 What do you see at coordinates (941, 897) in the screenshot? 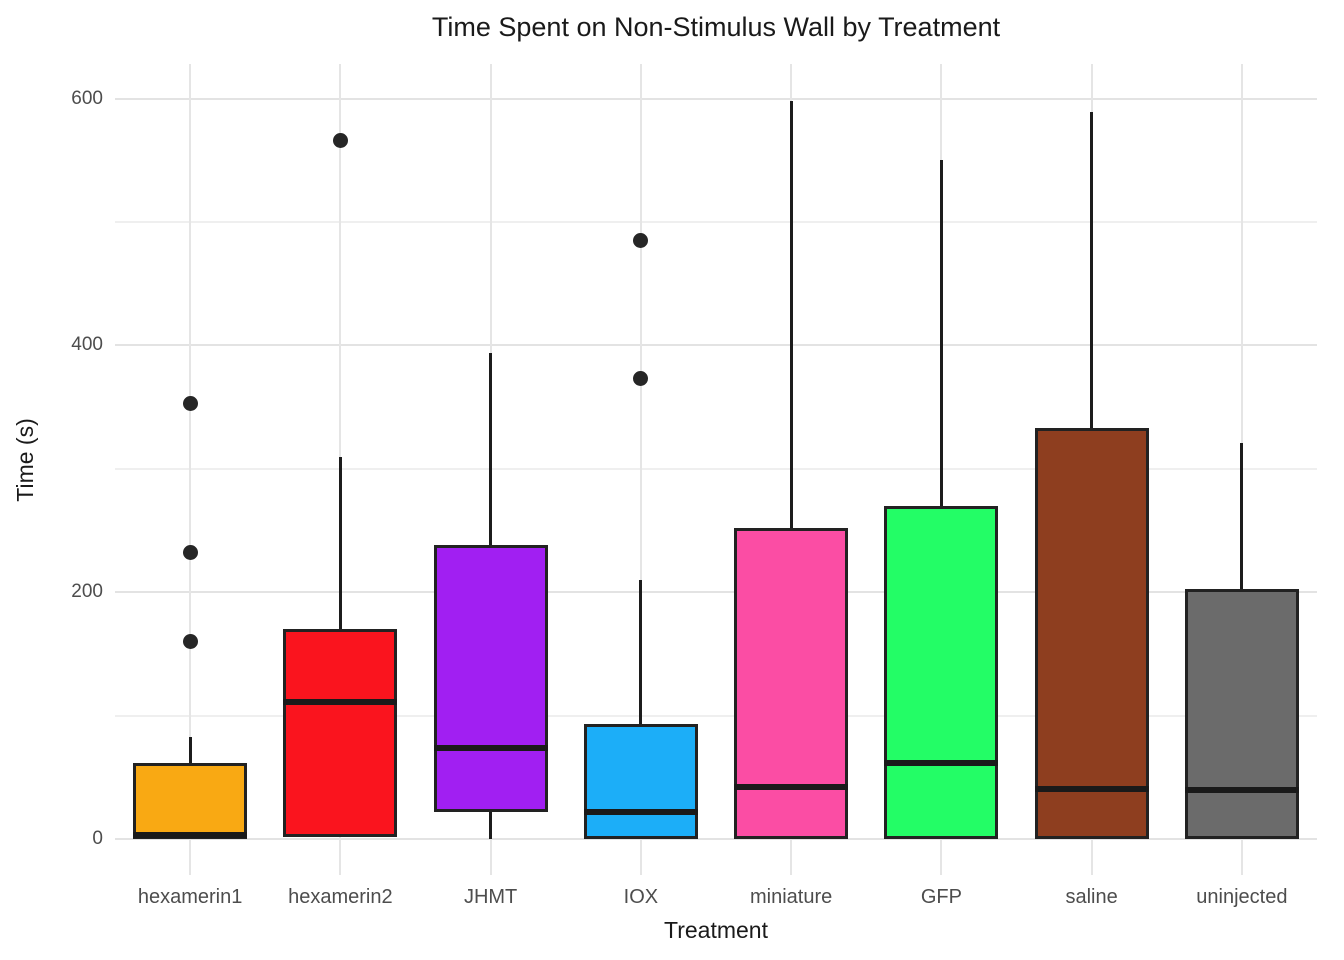
I see `x-tick-label: GFP` at bounding box center [941, 897].